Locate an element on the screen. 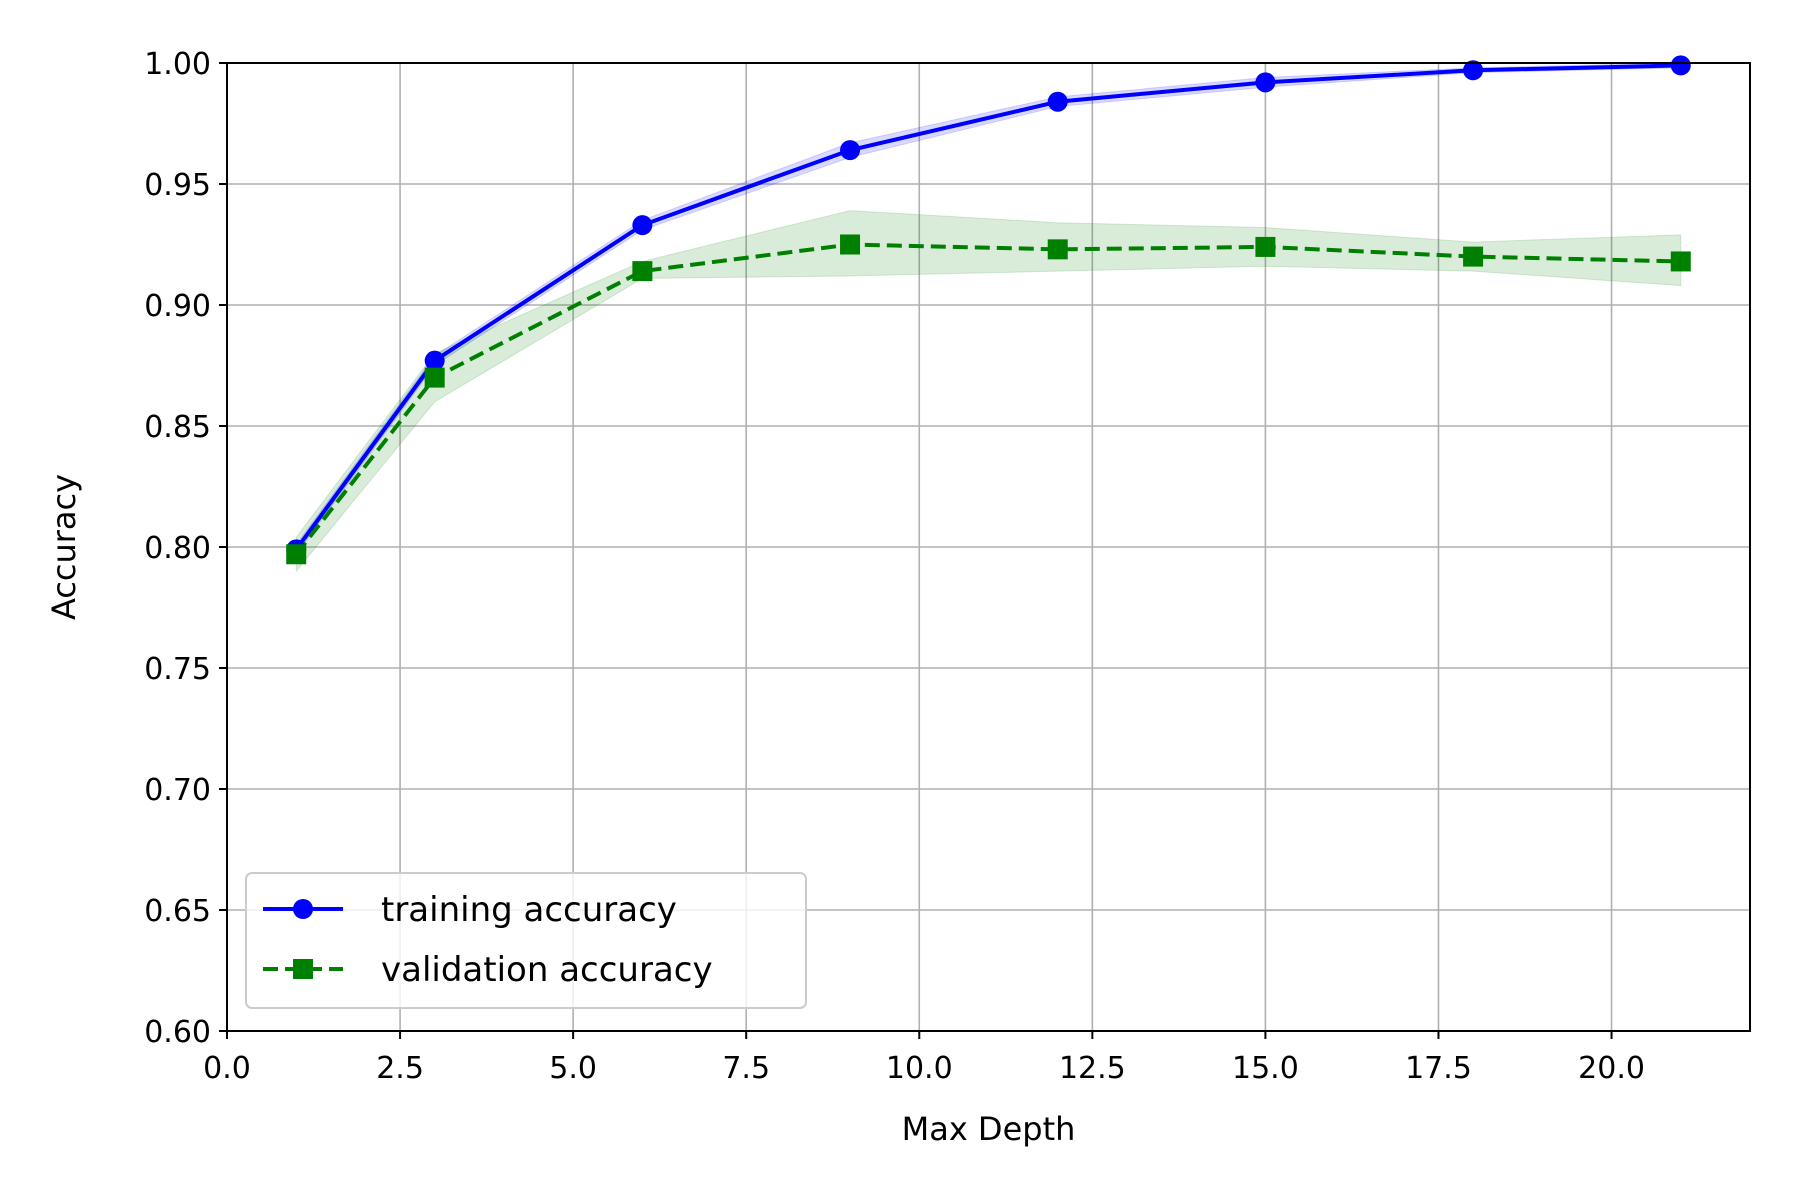 The image size is (1800, 1200). x-tick-label: 17.5 is located at coordinates (1438, 1068).